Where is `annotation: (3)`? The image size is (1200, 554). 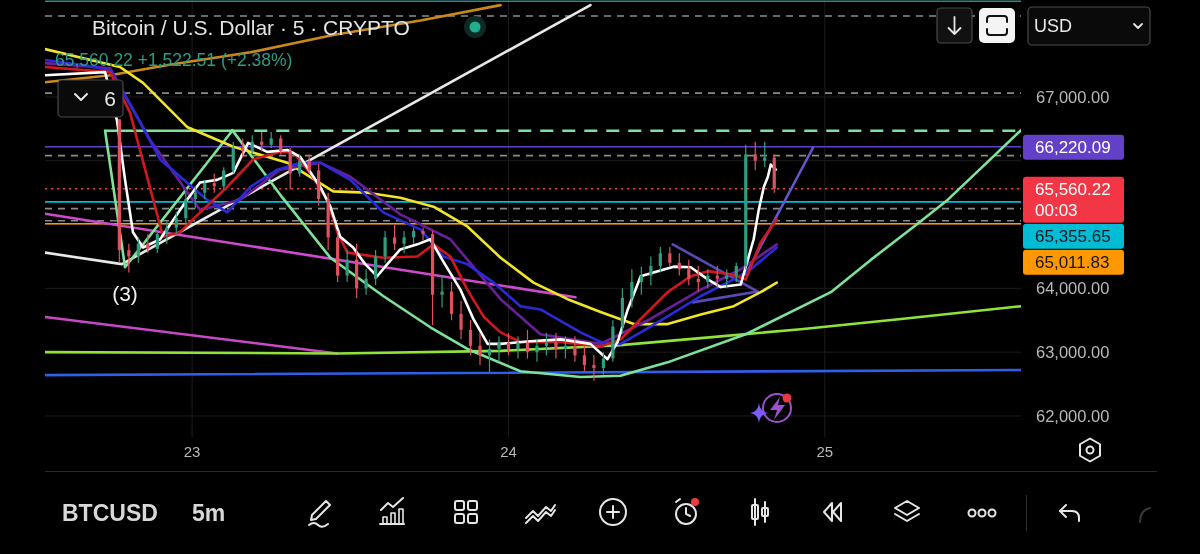 annotation: (3) is located at coordinates (125, 293).